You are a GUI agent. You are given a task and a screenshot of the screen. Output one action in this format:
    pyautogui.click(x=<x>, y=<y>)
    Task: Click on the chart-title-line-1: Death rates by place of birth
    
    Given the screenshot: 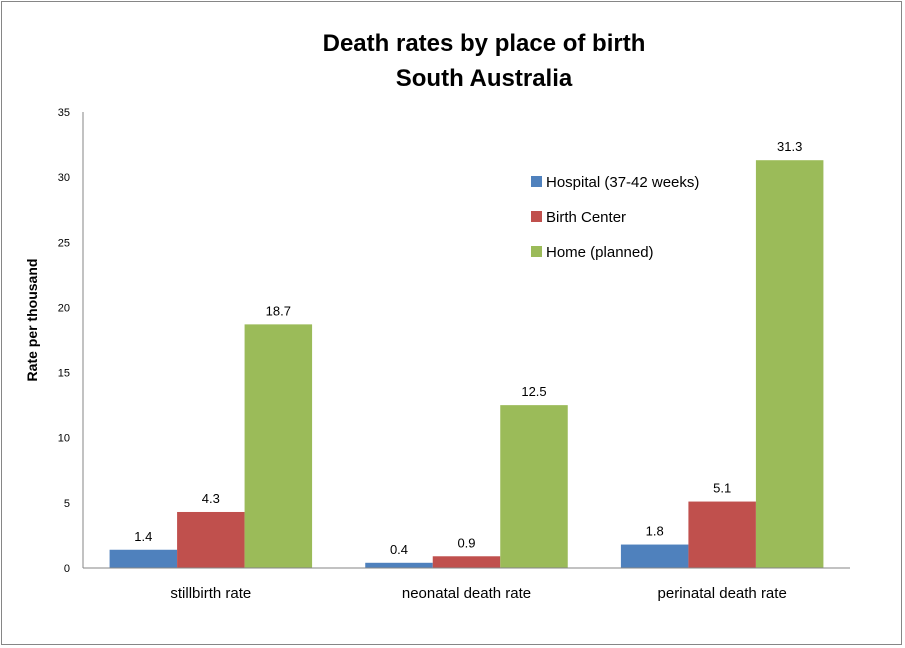 What is the action you would take?
    pyautogui.click(x=484, y=43)
    